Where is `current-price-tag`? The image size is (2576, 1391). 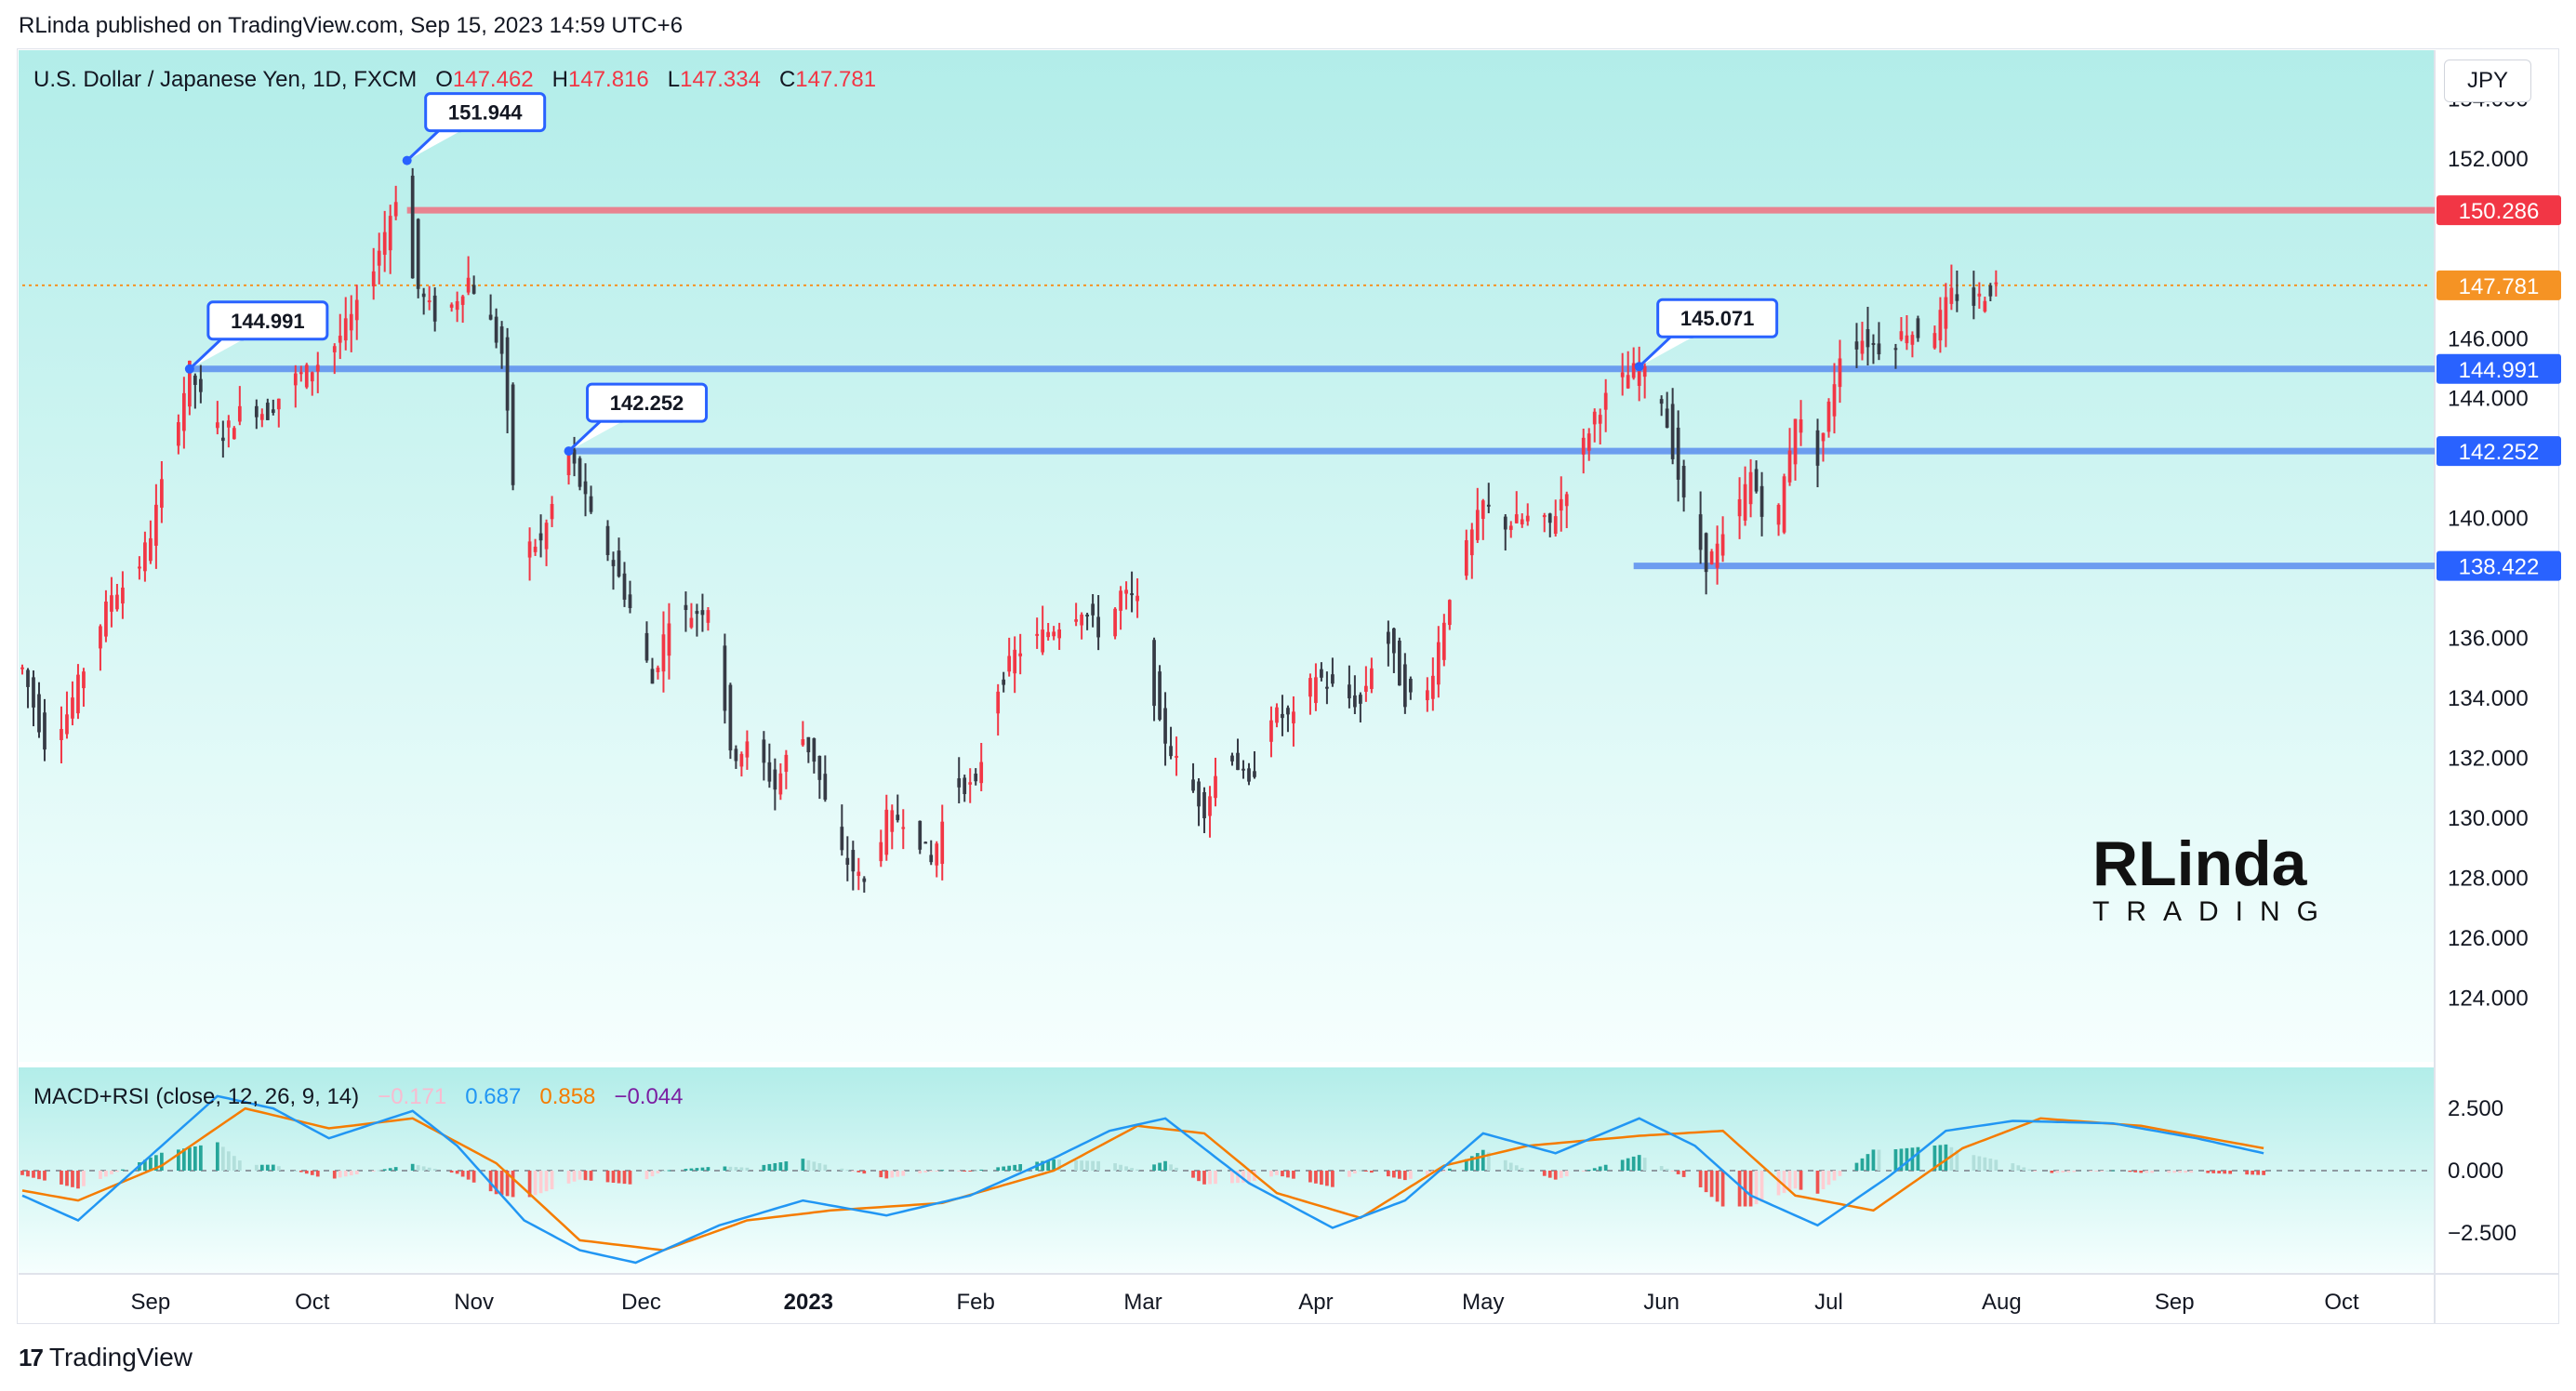 current-price-tag is located at coordinates (2499, 285).